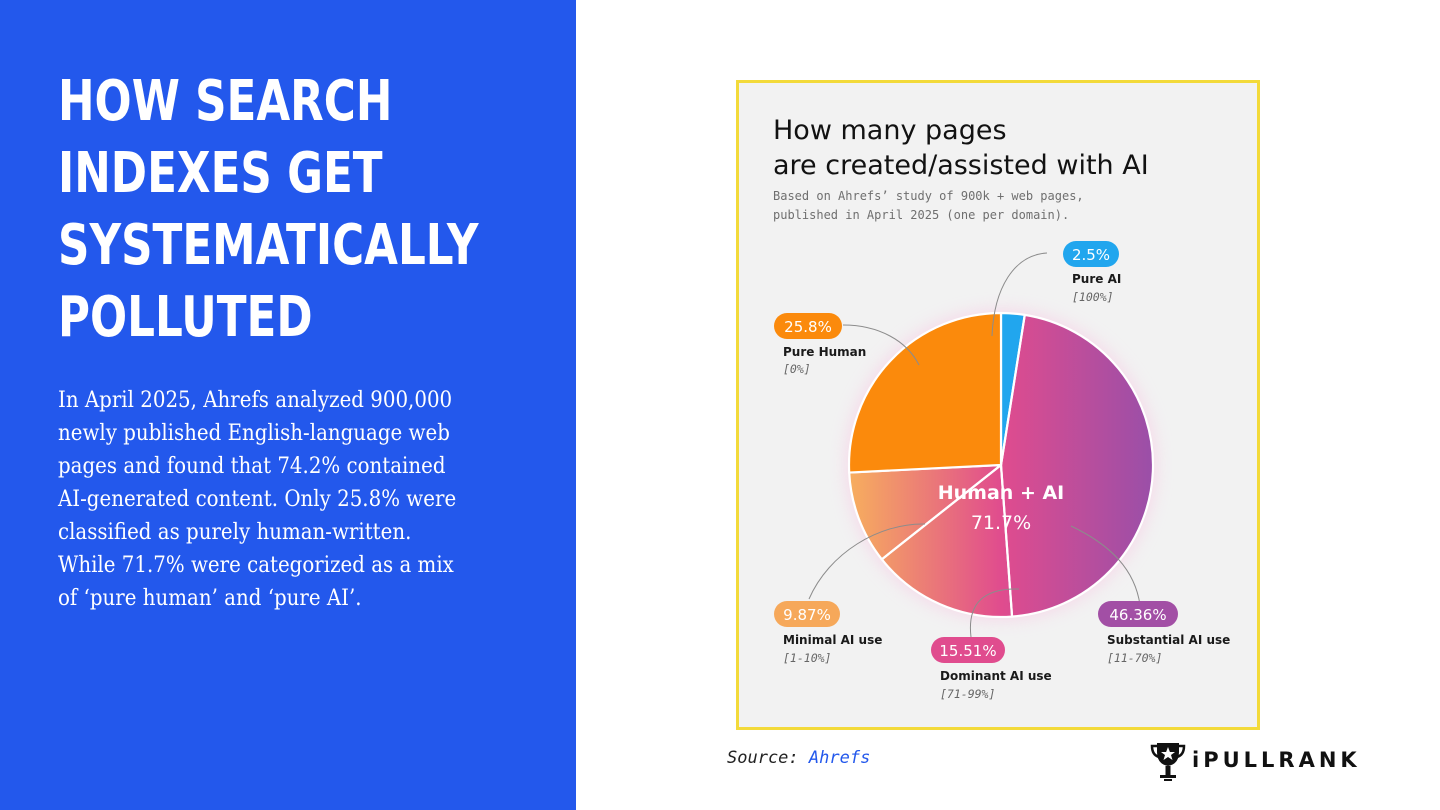  I want to click on pie-slice-dominant-ai-use, so click(947, 541).